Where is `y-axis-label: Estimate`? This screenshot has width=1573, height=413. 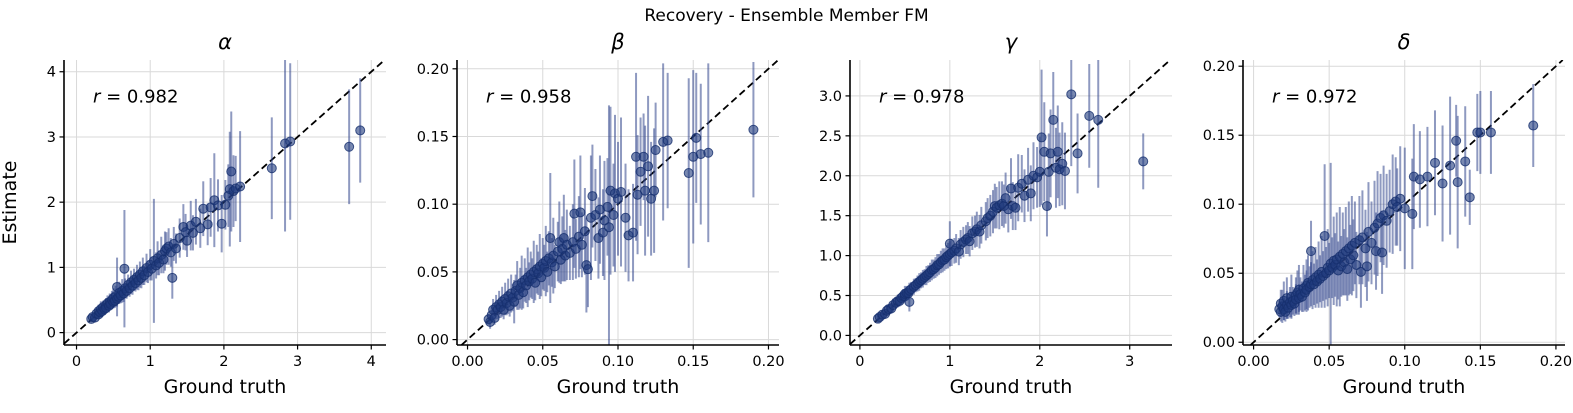 y-axis-label: Estimate is located at coordinates (10, 203).